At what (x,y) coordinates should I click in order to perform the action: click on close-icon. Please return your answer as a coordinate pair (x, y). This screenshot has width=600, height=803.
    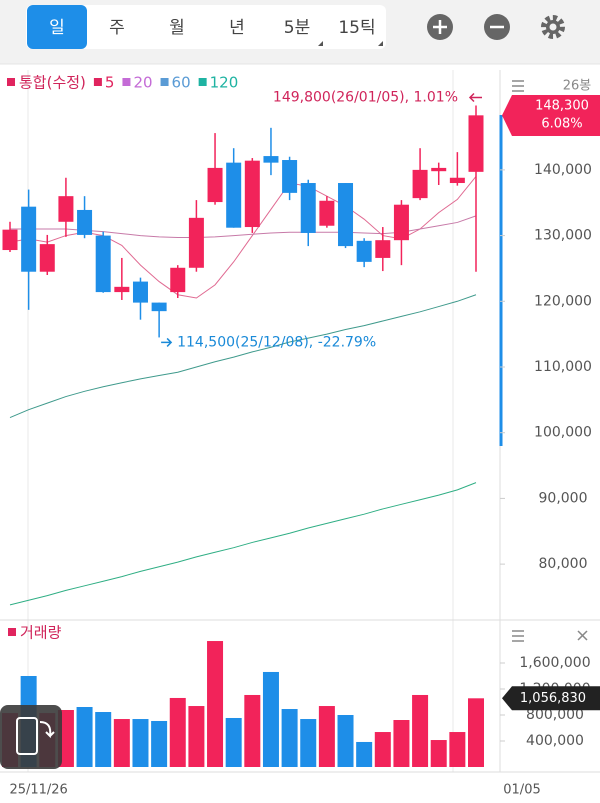
    Looking at the image, I should click on (582, 635).